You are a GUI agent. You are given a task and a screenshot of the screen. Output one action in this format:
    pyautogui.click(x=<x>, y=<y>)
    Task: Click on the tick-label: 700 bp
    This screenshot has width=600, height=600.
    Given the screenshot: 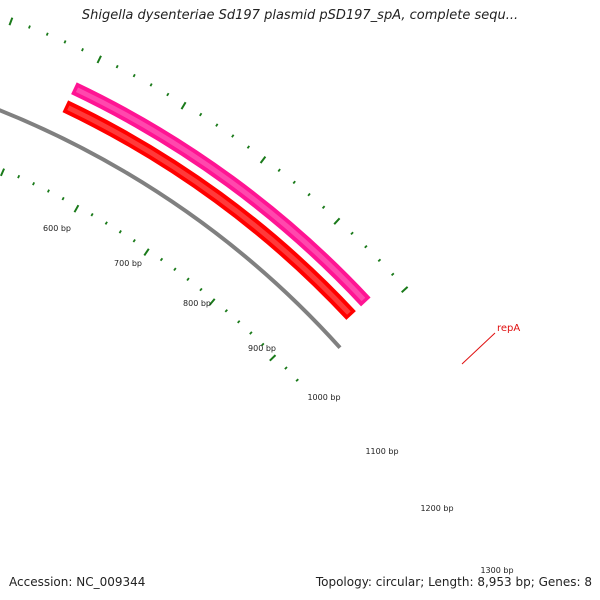 What is the action you would take?
    pyautogui.click(x=128, y=263)
    